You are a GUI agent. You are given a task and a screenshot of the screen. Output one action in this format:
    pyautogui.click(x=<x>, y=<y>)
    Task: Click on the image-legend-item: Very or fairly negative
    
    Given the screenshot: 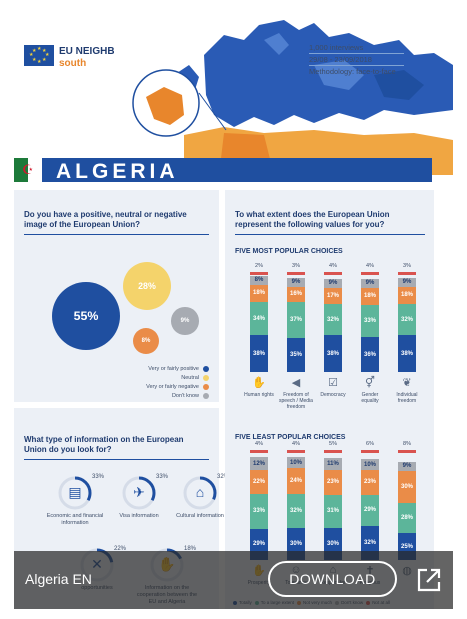 What is the action you would take?
    pyautogui.click(x=177, y=387)
    